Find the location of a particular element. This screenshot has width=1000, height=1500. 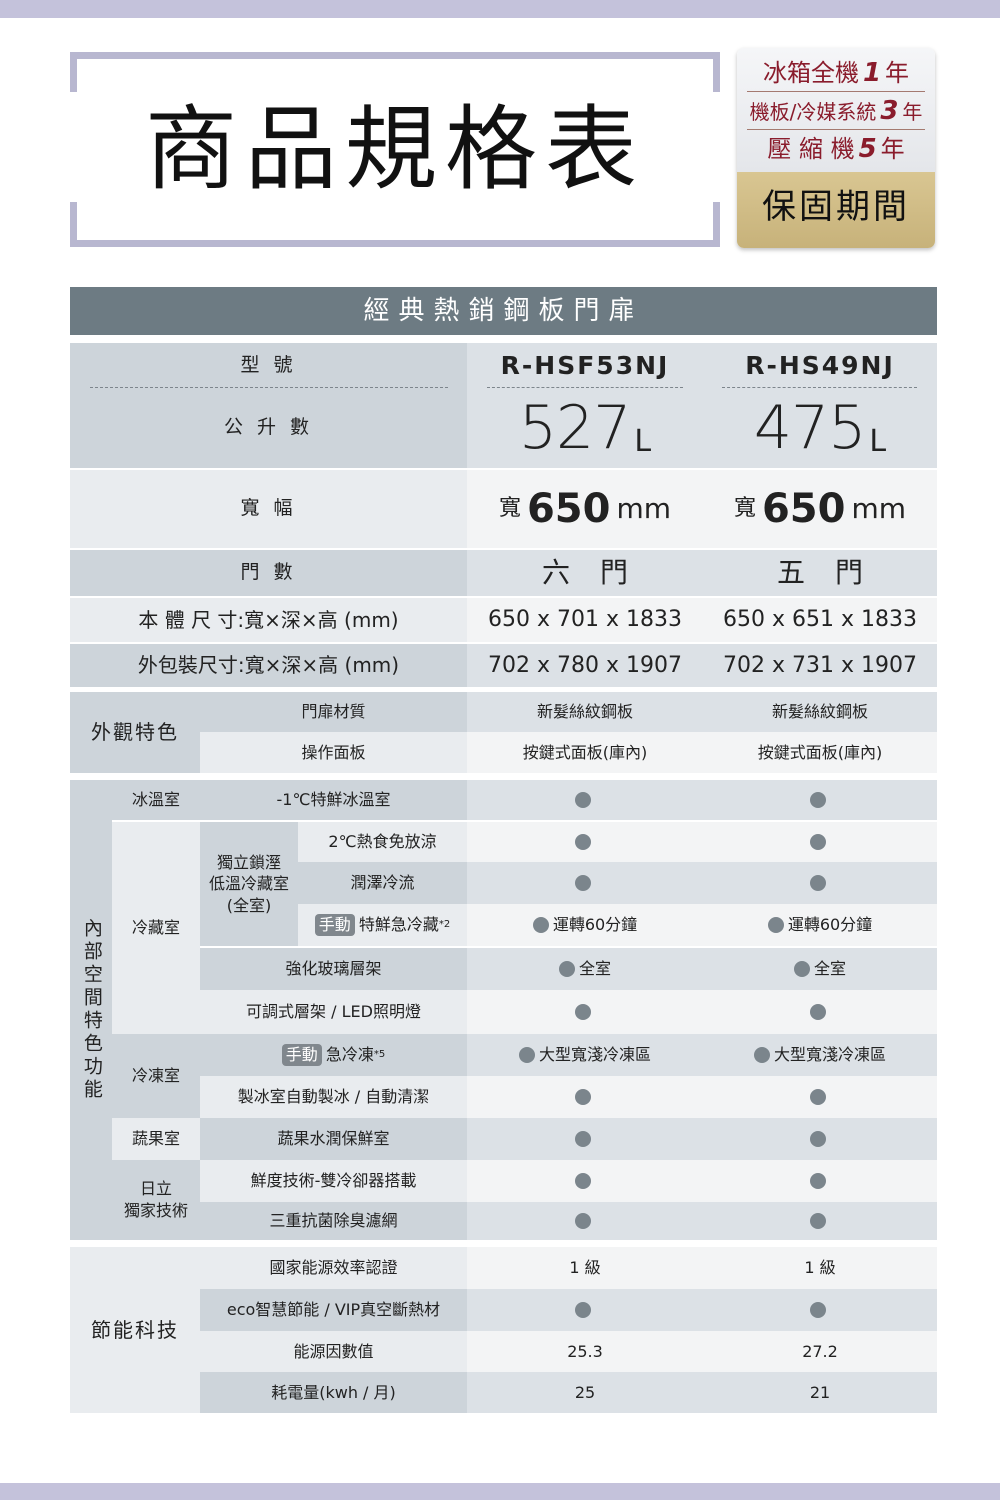

cell-value: 650 x 651 x 1833 is located at coordinates (820, 620).